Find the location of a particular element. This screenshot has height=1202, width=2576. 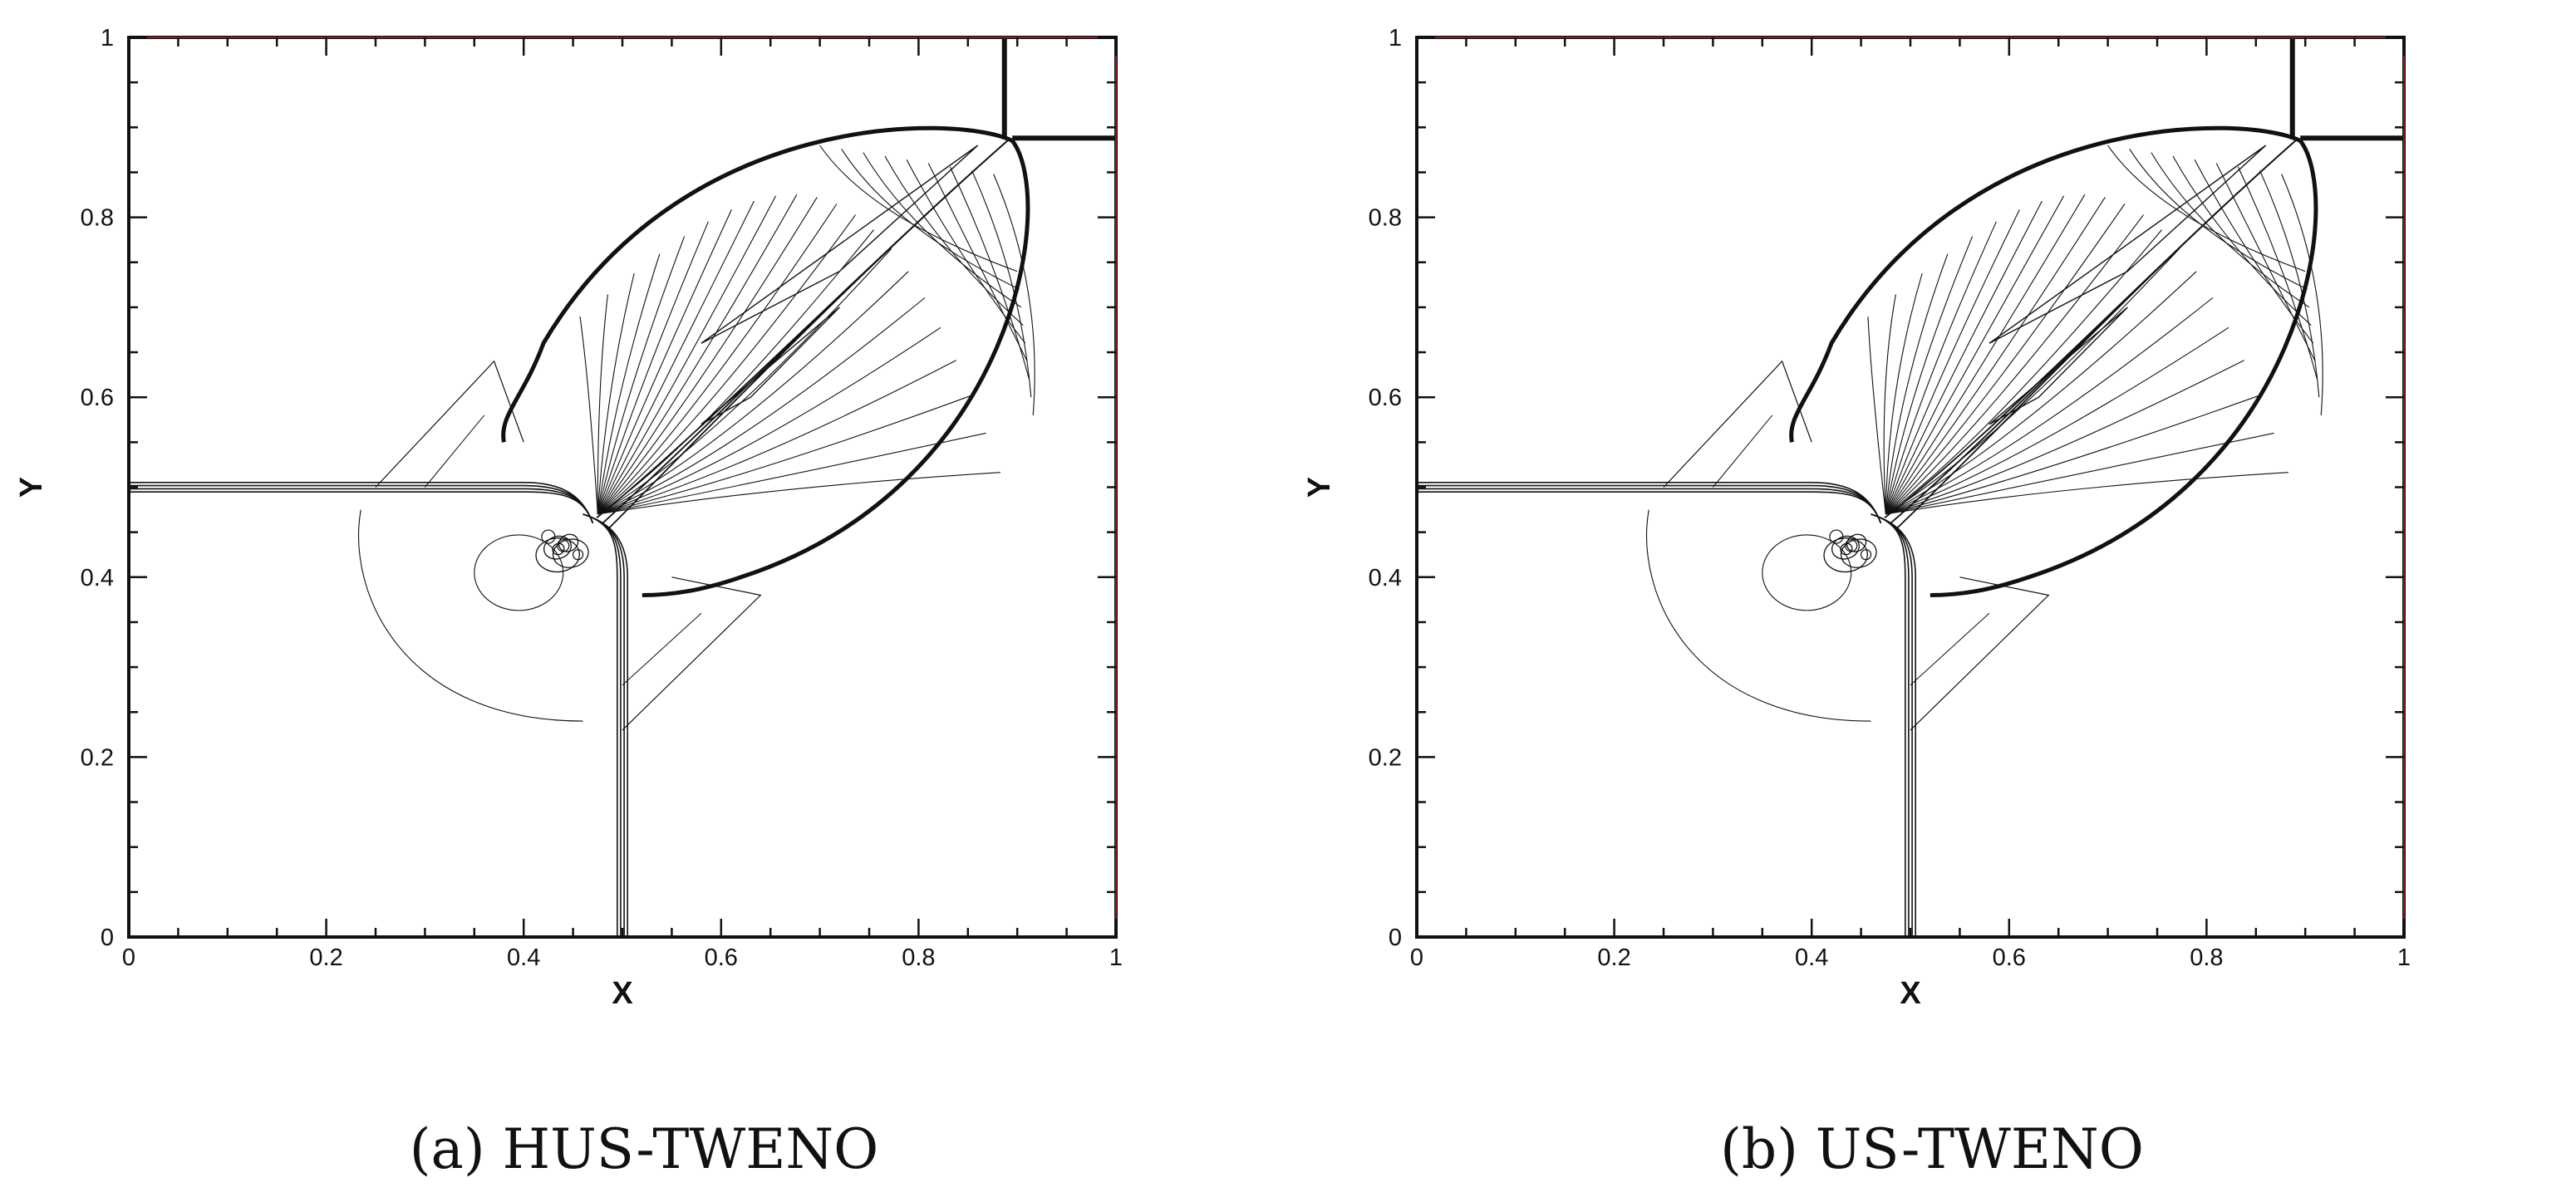

caption-a: (a) HUS-TWENO is located at coordinates (644, 1149).